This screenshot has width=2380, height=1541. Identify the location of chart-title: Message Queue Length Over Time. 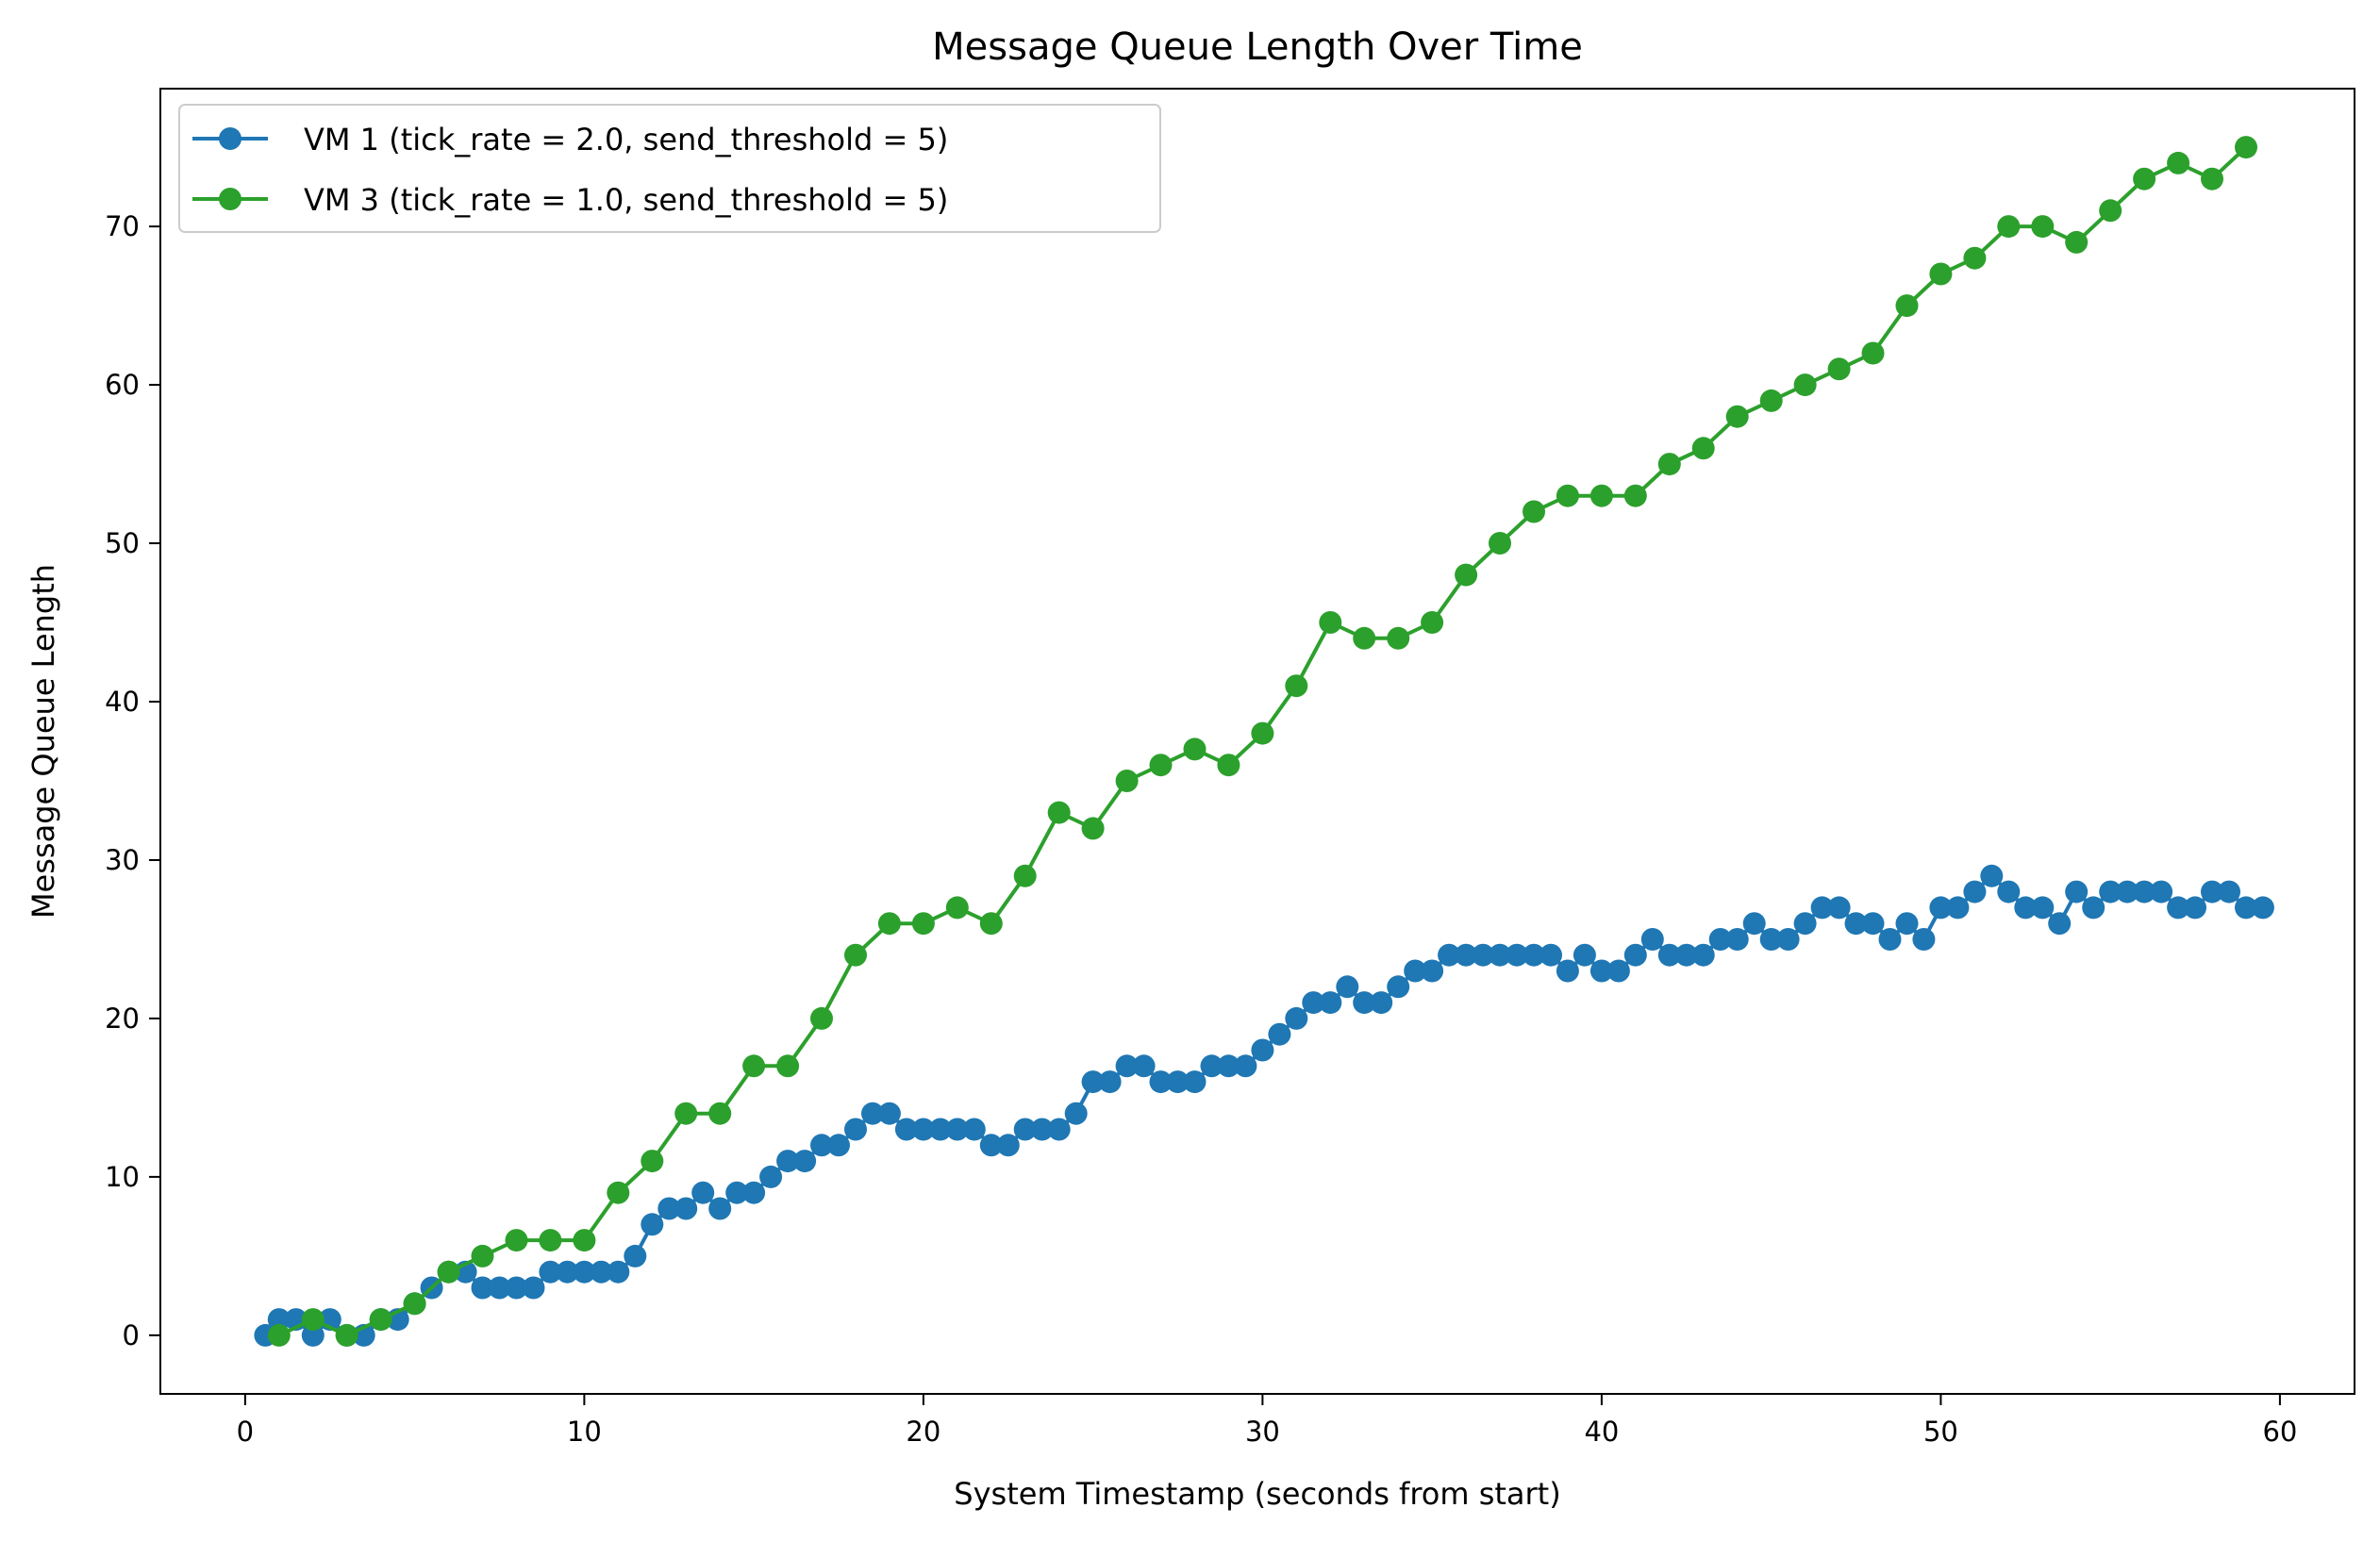
(1257, 47).